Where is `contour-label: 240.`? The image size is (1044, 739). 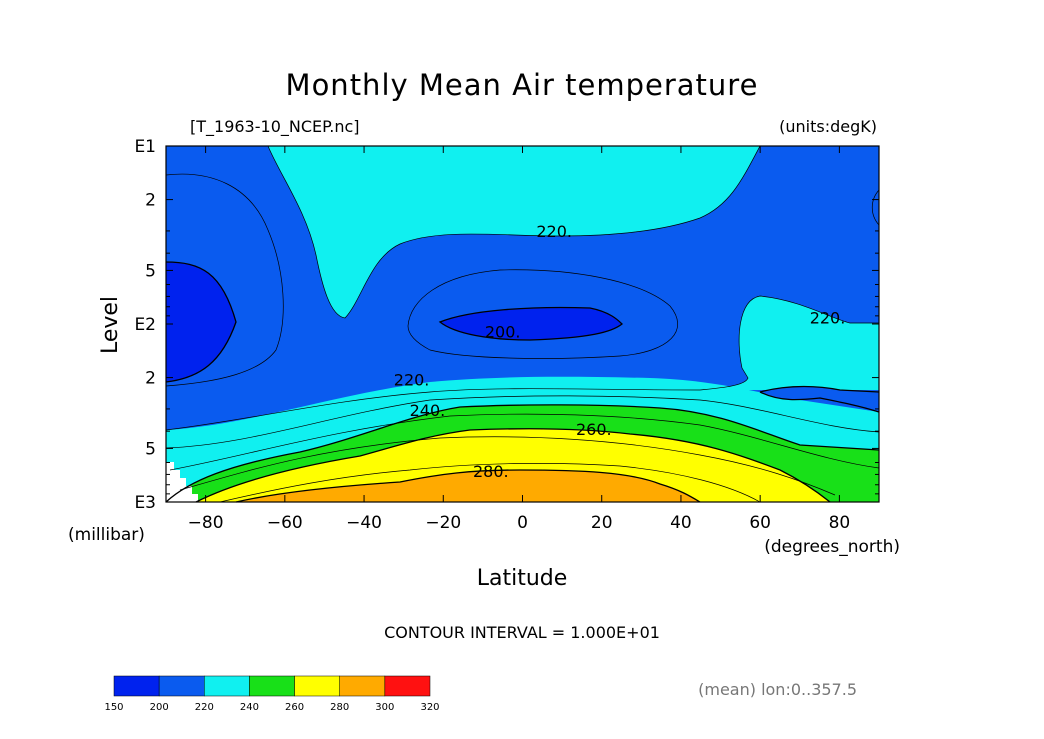
contour-label: 240. is located at coordinates (428, 410).